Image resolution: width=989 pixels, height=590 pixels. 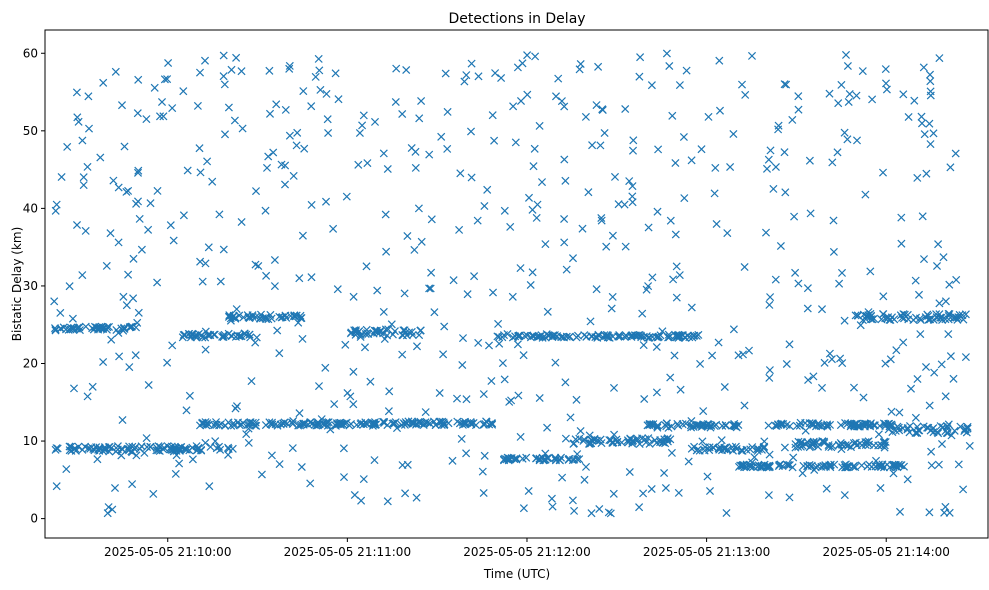 What do you see at coordinates (885, 552) in the screenshot?
I see `x-tick-label: 2025-05-05 21:14:00` at bounding box center [885, 552].